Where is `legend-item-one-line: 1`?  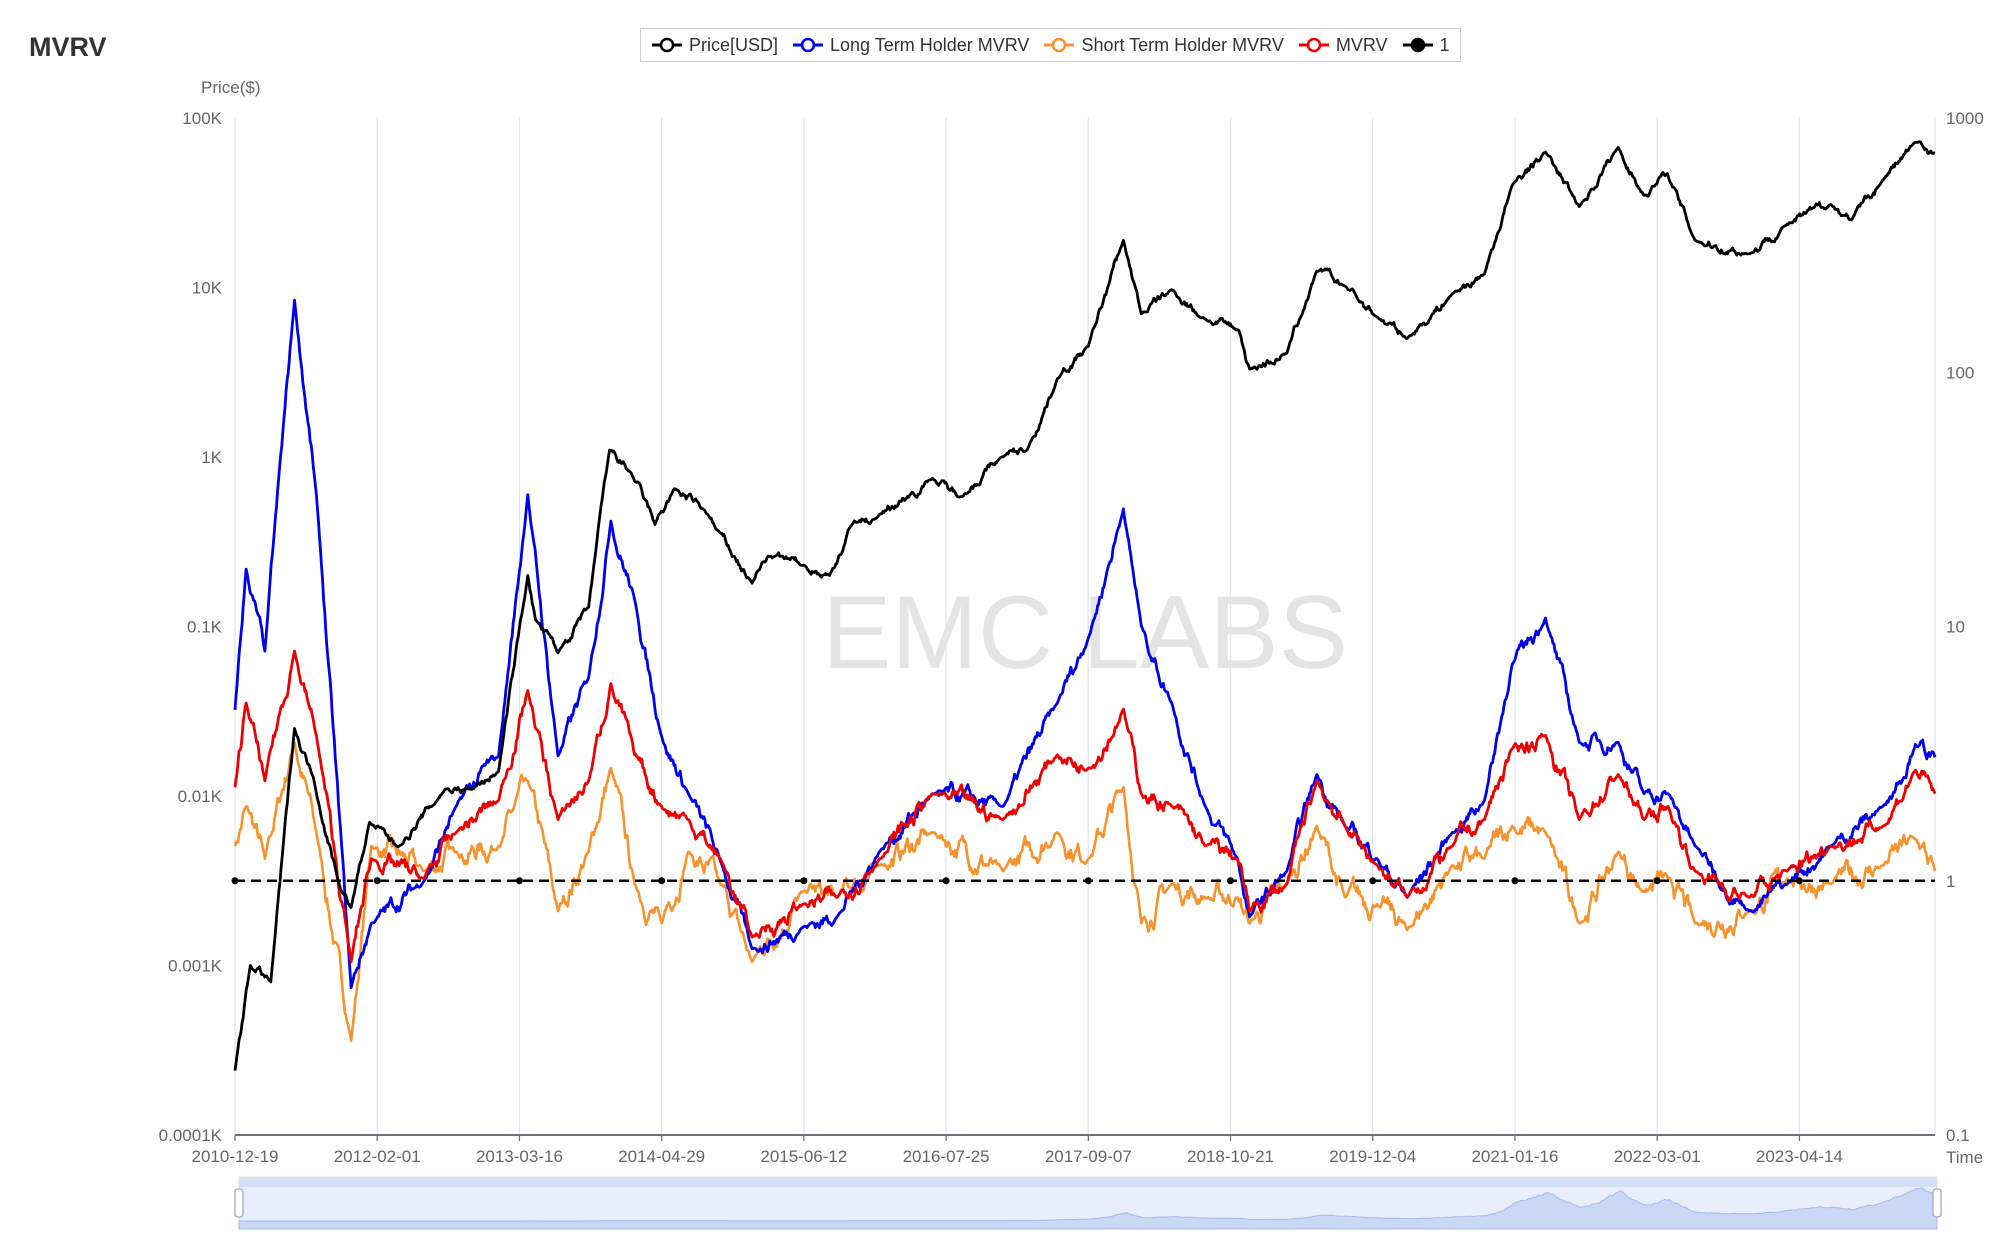
legend-item-one-line: 1 is located at coordinates (1426, 45).